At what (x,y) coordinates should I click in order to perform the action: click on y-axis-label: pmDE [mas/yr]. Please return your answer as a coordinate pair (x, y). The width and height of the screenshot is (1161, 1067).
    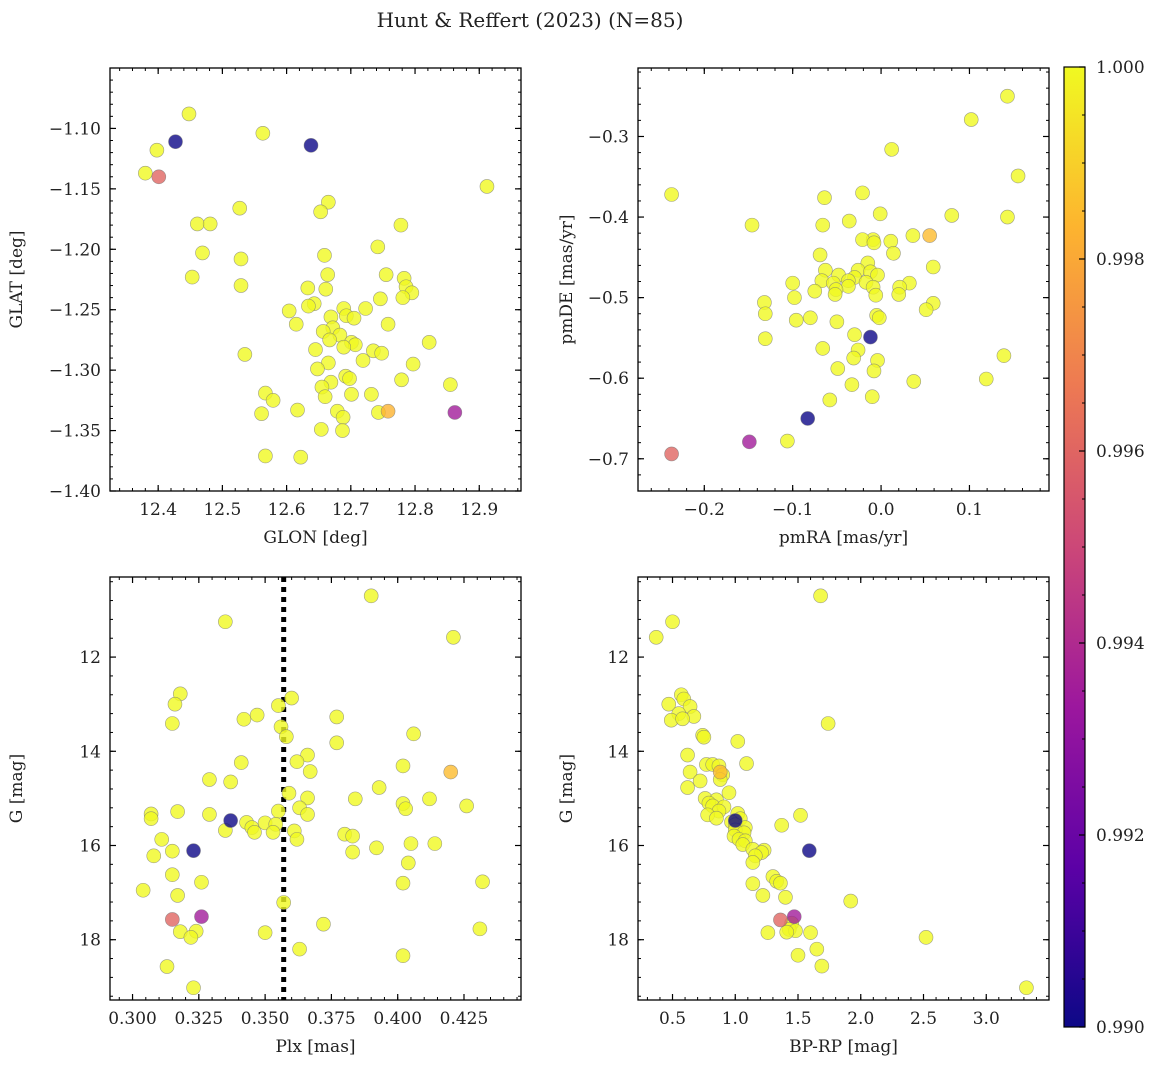
    Looking at the image, I should click on (567, 279).